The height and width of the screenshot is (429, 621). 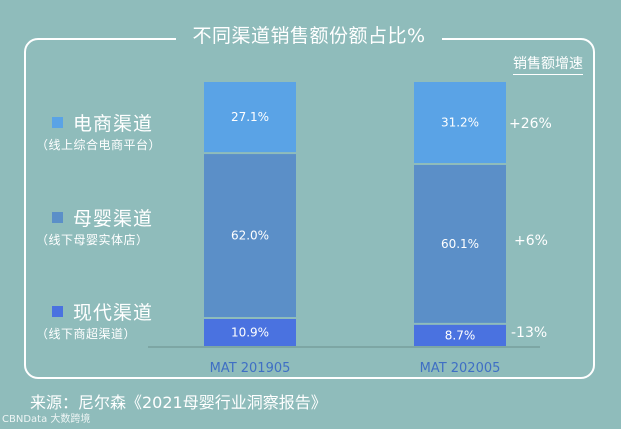 I want to click on growth-maternal: +6%, so click(x=531, y=241).